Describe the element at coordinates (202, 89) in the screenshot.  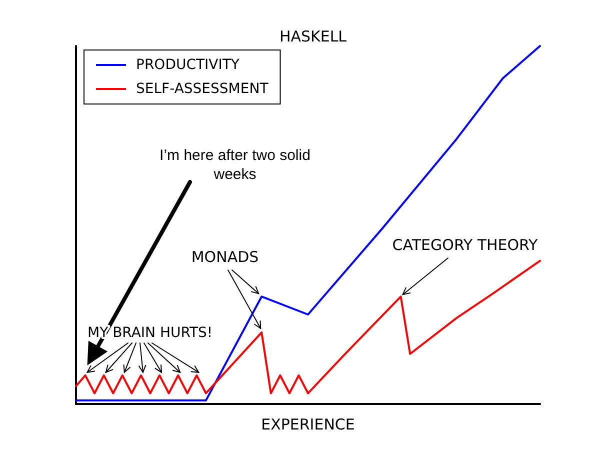
I see `legend-label: SELF-ASSESSMENT` at that location.